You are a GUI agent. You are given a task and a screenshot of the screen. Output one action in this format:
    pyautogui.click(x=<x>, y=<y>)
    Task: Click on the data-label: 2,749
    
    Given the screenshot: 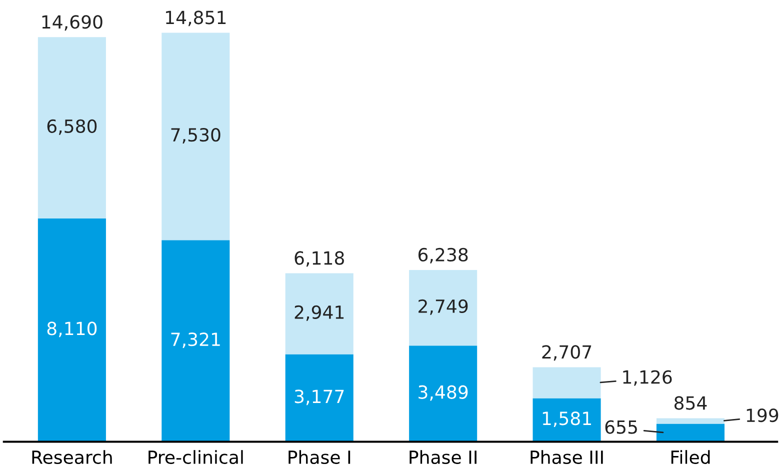 What is the action you would take?
    pyautogui.click(x=443, y=307)
    